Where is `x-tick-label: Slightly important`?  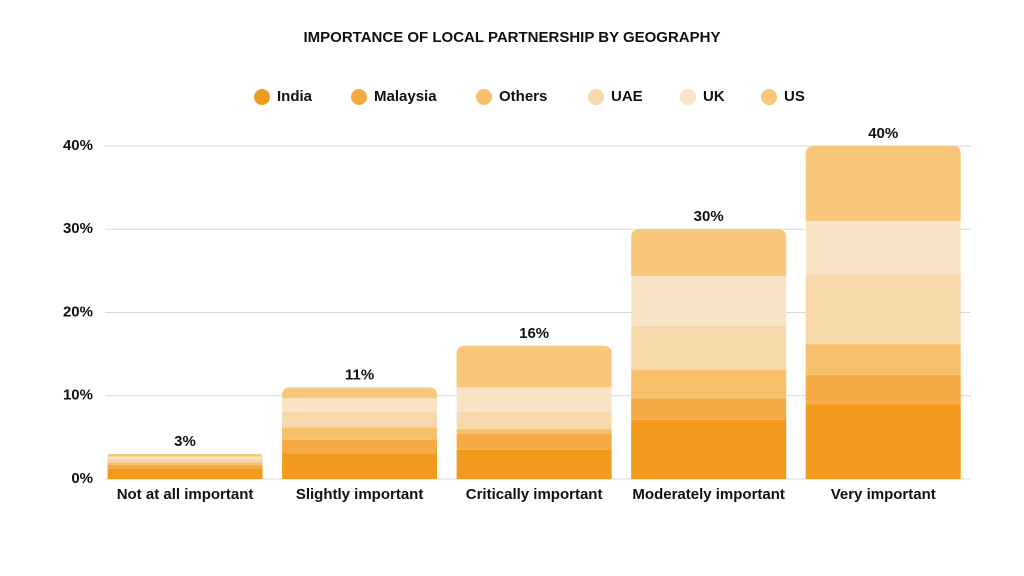 x-tick-label: Slightly important is located at coordinates (360, 494).